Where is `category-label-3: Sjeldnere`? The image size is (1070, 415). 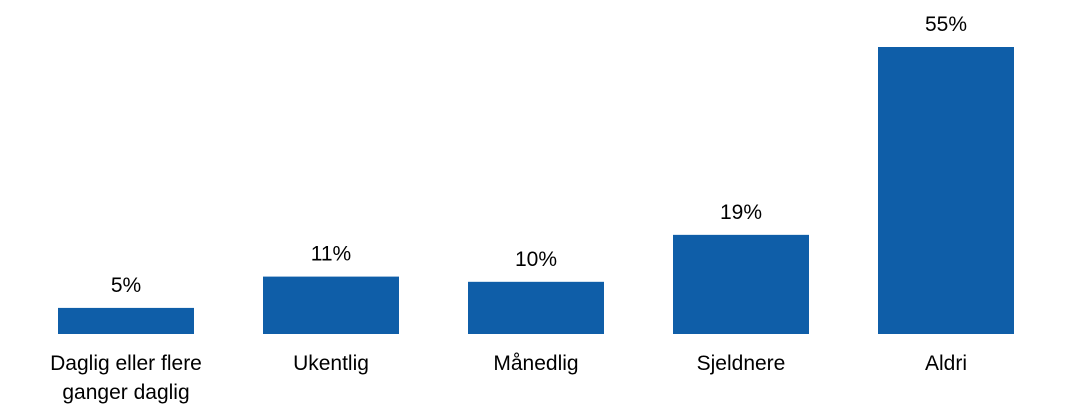 category-label-3: Sjeldnere is located at coordinates (741, 363).